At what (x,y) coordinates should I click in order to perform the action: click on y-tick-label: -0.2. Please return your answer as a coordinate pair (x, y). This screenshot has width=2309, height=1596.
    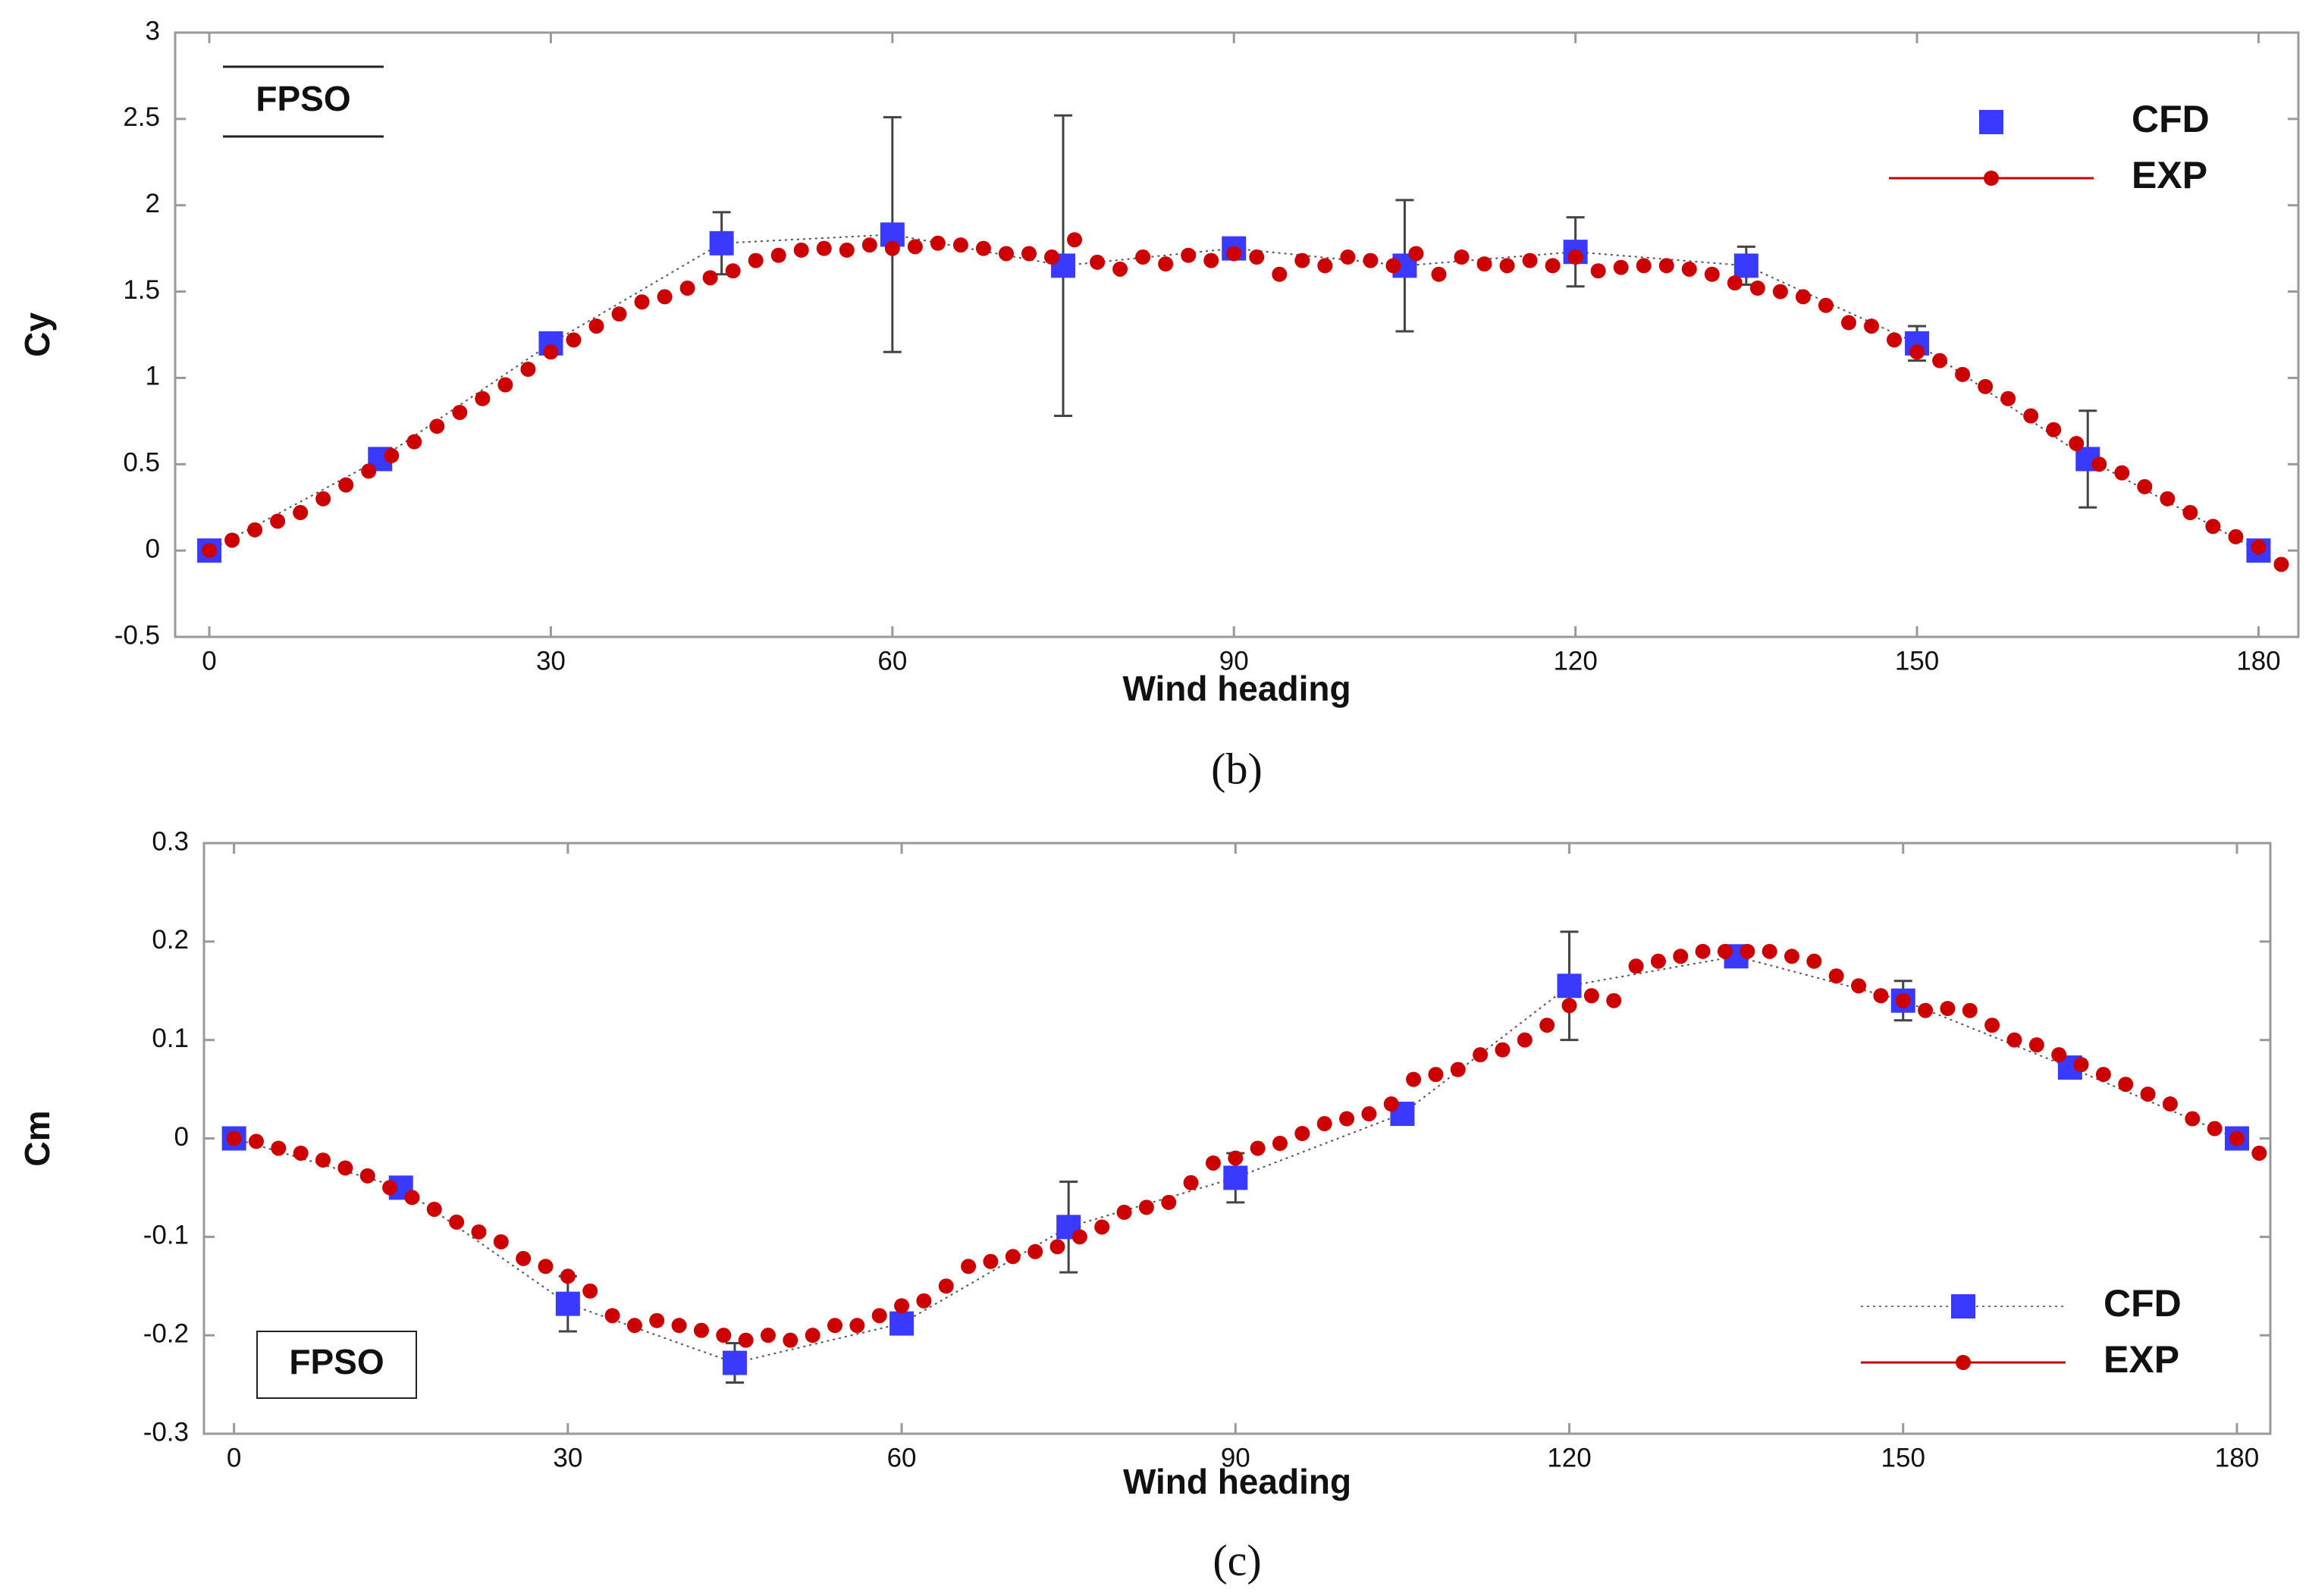
    Looking at the image, I should click on (166, 1333).